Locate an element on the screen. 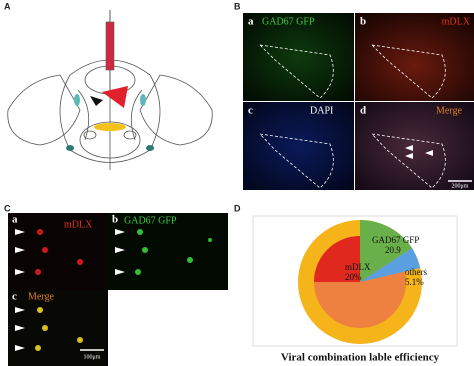  segment-mdlx is located at coordinates (337, 259).